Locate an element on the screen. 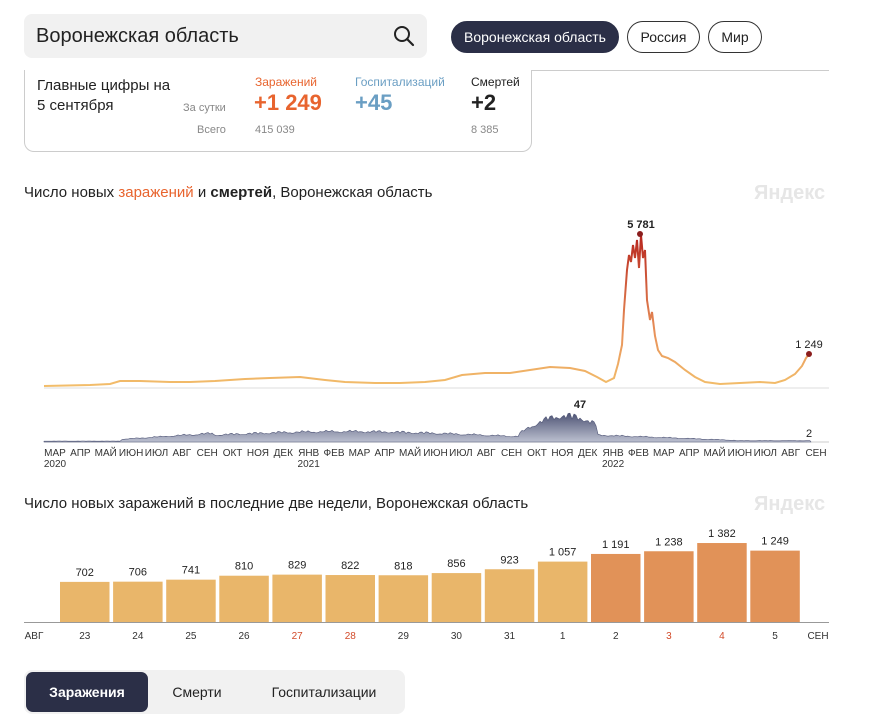  deaths-last-label: 2 is located at coordinates (809, 434).